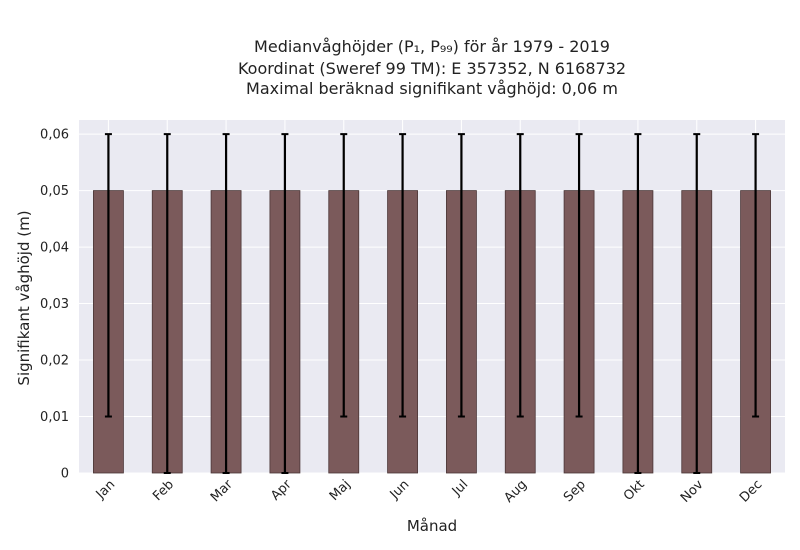 Image resolution: width=800 pixels, height=550 pixels. What do you see at coordinates (751, 491) in the screenshot?
I see `x-tick-label-dec: Dec` at bounding box center [751, 491].